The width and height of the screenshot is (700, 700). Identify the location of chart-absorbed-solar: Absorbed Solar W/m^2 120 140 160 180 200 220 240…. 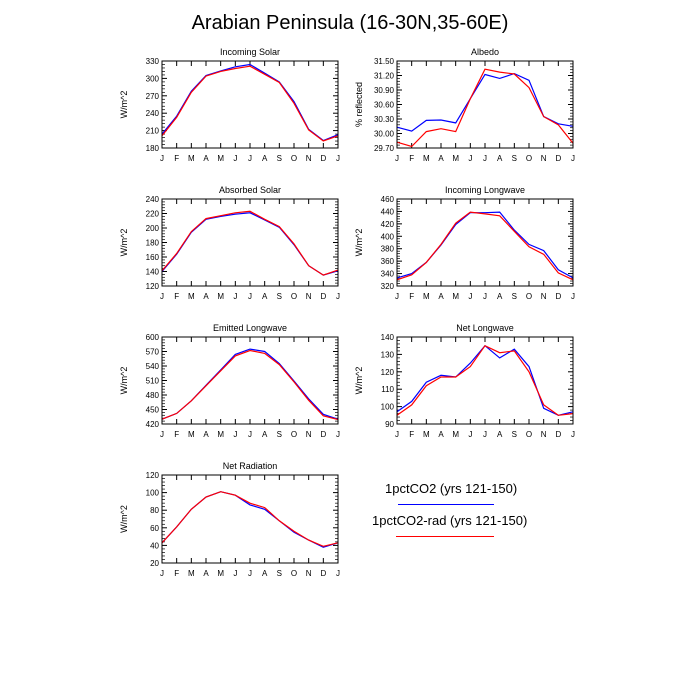
(229, 243).